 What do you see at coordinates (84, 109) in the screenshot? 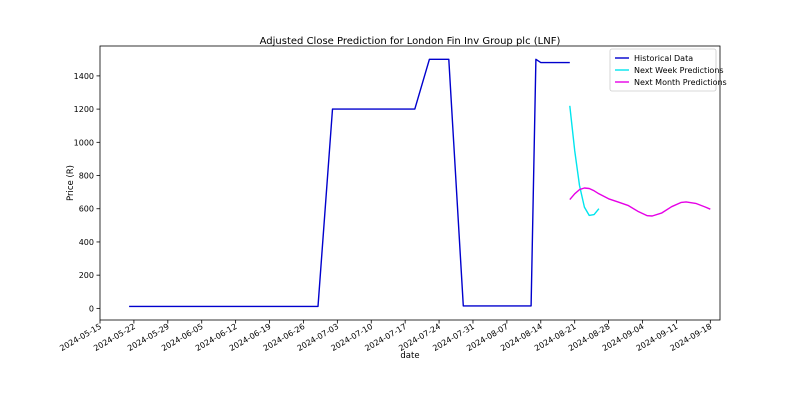
I see `y-tick-label: 1200` at bounding box center [84, 109].